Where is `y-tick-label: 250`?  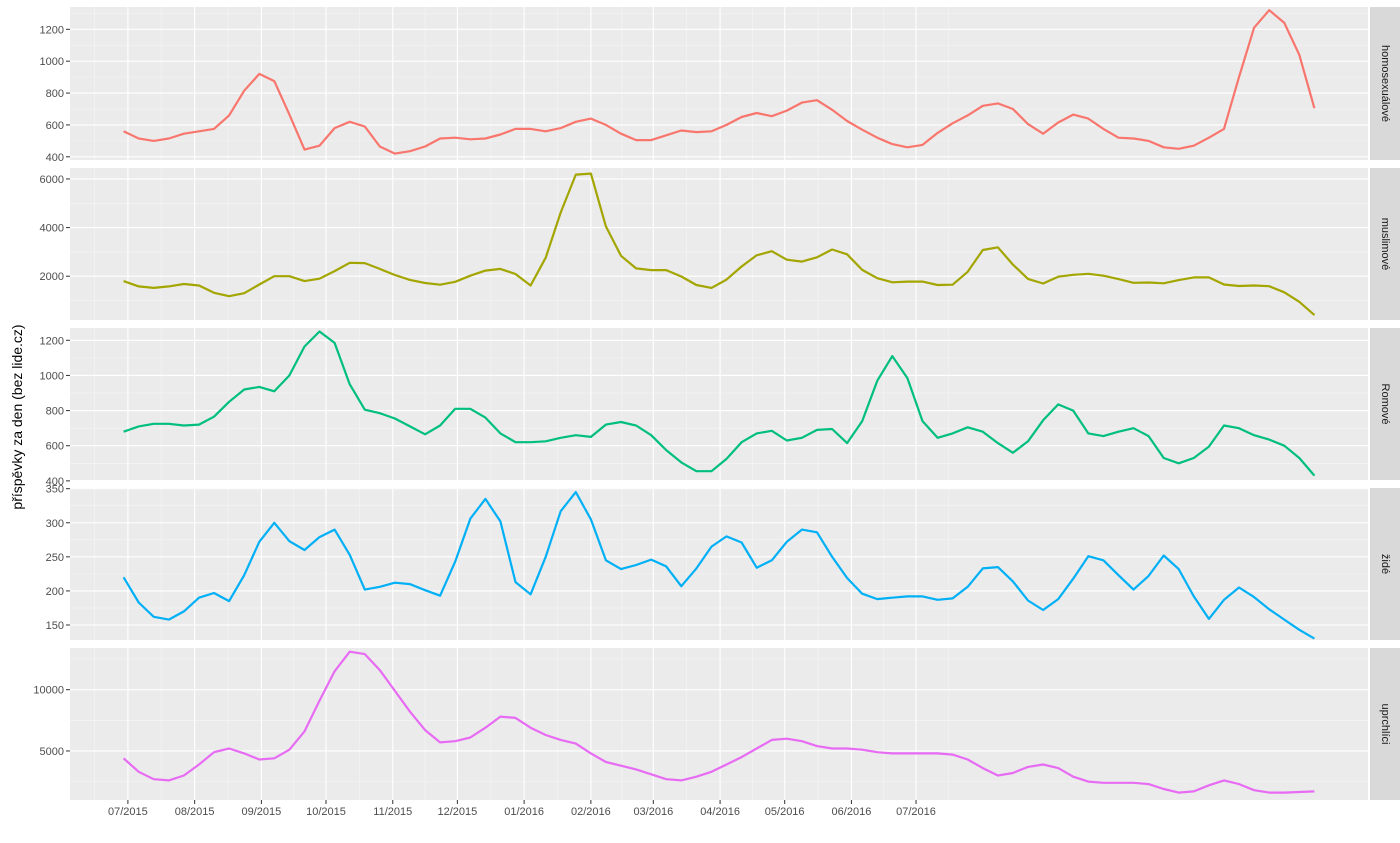 y-tick-label: 250 is located at coordinates (55, 558).